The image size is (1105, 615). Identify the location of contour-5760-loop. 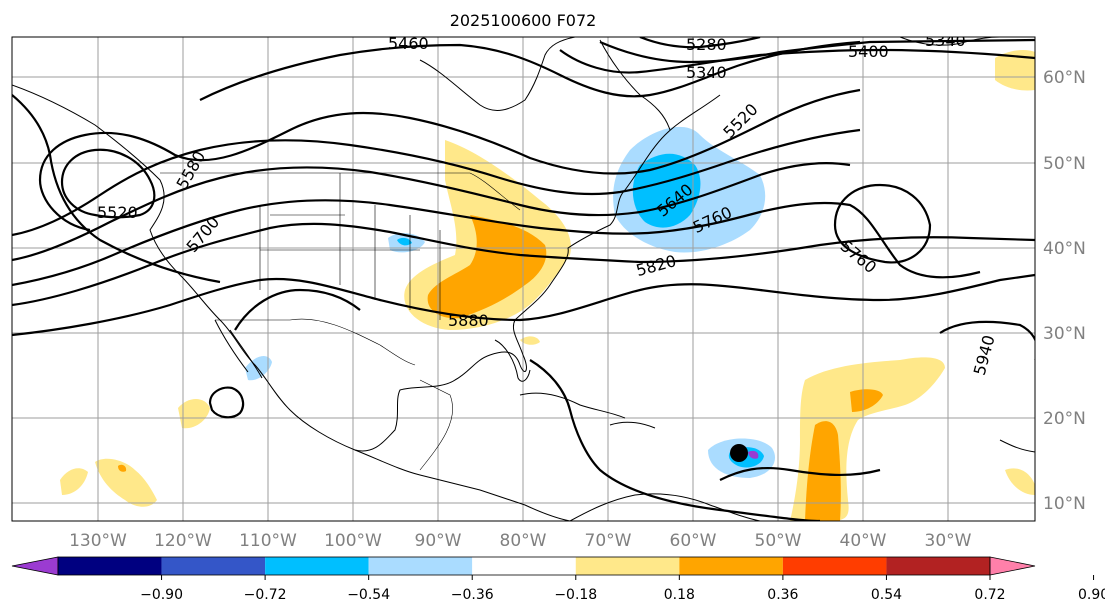
(882, 223).